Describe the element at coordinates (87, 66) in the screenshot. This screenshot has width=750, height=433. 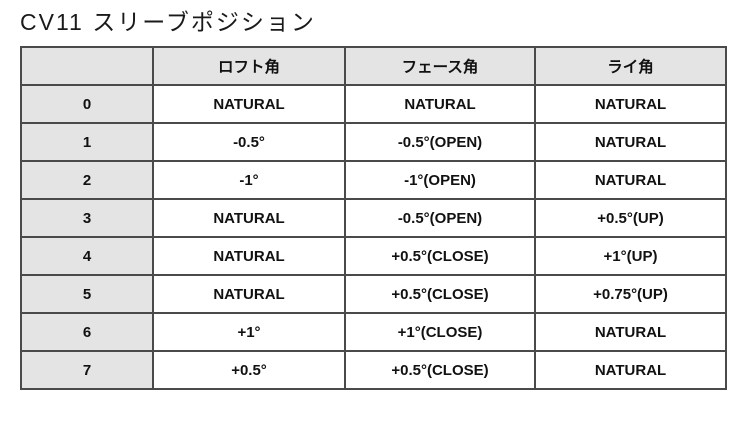
I see `column-header-position` at that location.